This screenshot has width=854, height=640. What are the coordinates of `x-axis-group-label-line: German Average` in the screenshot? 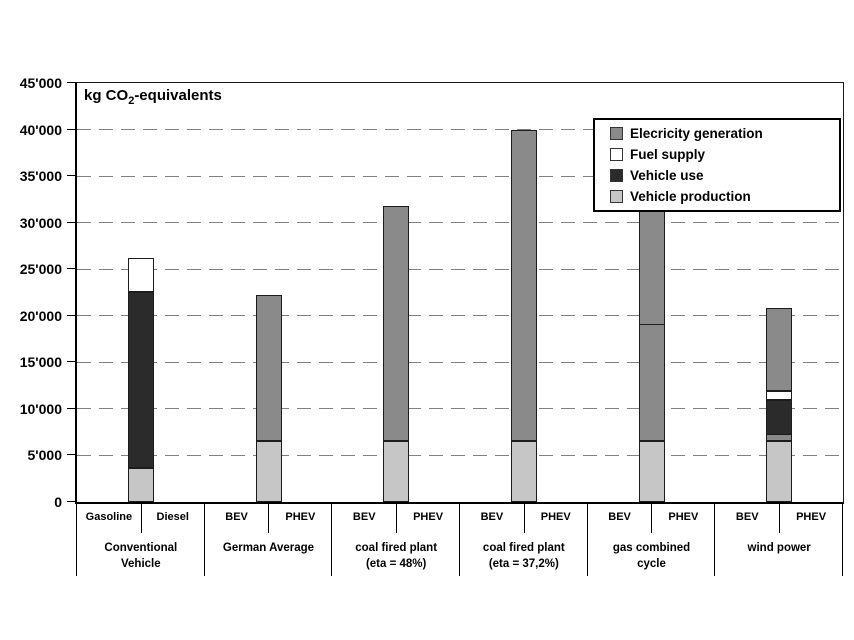 It's located at (268, 548).